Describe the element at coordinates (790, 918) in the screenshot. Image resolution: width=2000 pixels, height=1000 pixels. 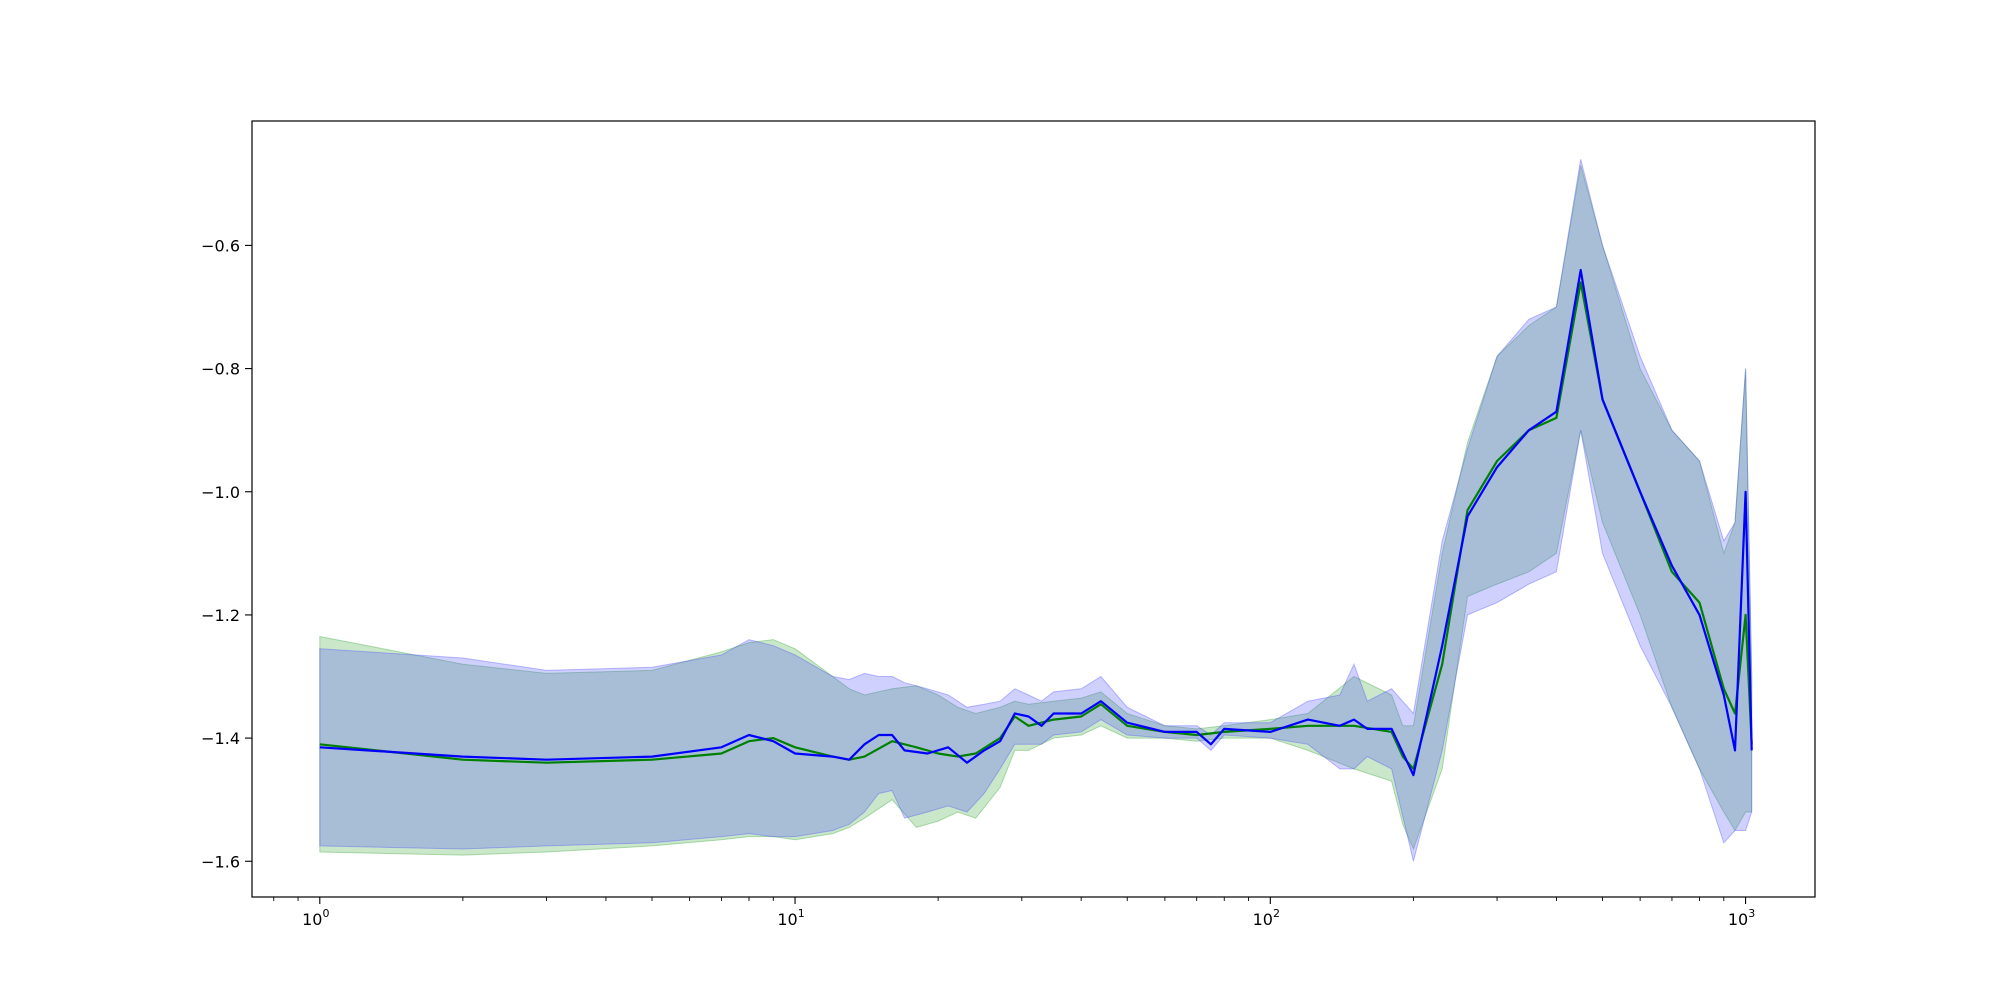
I see `x-tick-label: 10¹` at that location.